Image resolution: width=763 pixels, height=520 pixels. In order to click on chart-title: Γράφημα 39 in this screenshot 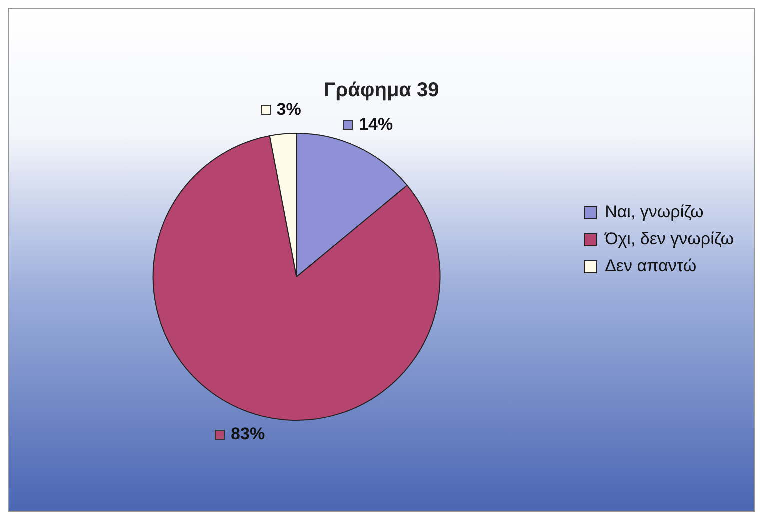, I will do `click(382, 91)`.